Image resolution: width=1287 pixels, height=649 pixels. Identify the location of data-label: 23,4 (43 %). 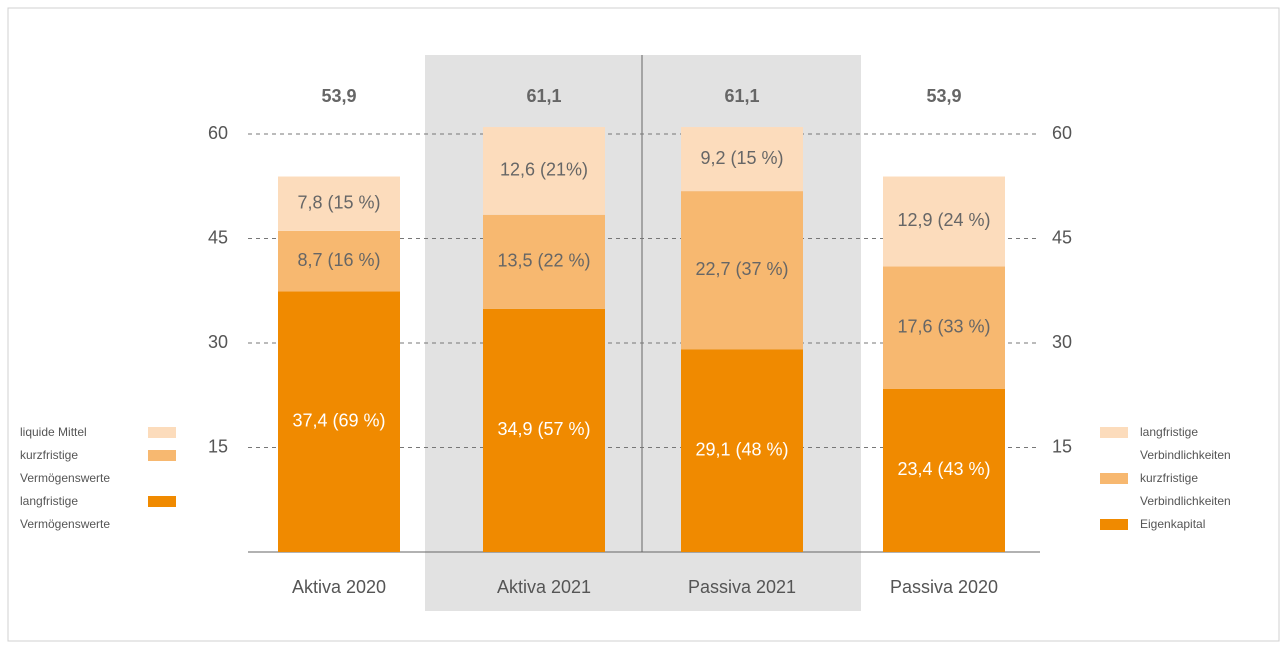
(943, 469).